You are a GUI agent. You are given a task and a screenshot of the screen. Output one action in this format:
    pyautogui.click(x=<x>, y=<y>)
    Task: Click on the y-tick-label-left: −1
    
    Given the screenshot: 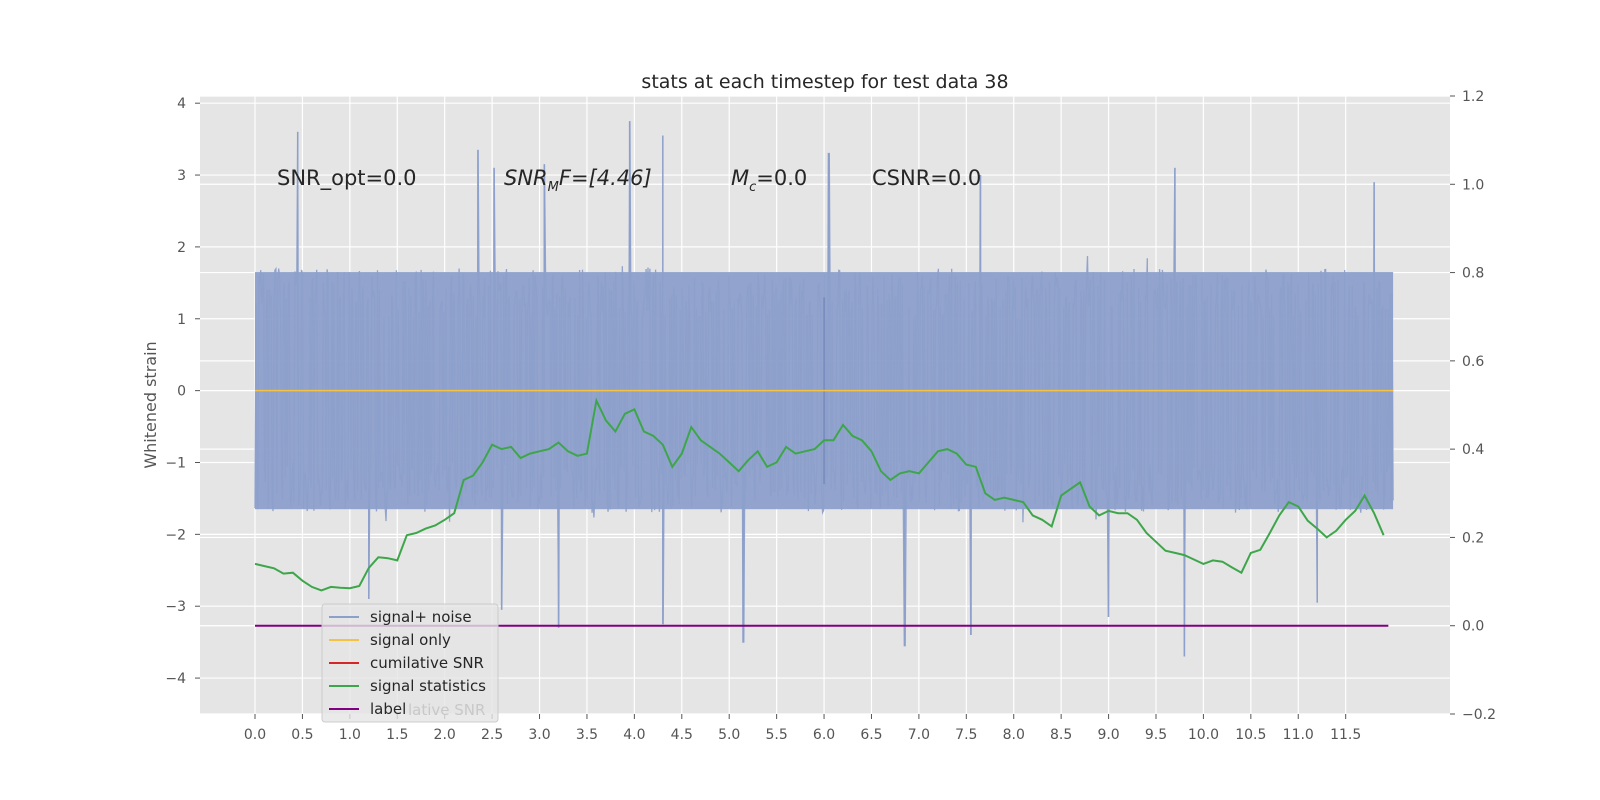 What is the action you would take?
    pyautogui.click(x=175, y=463)
    